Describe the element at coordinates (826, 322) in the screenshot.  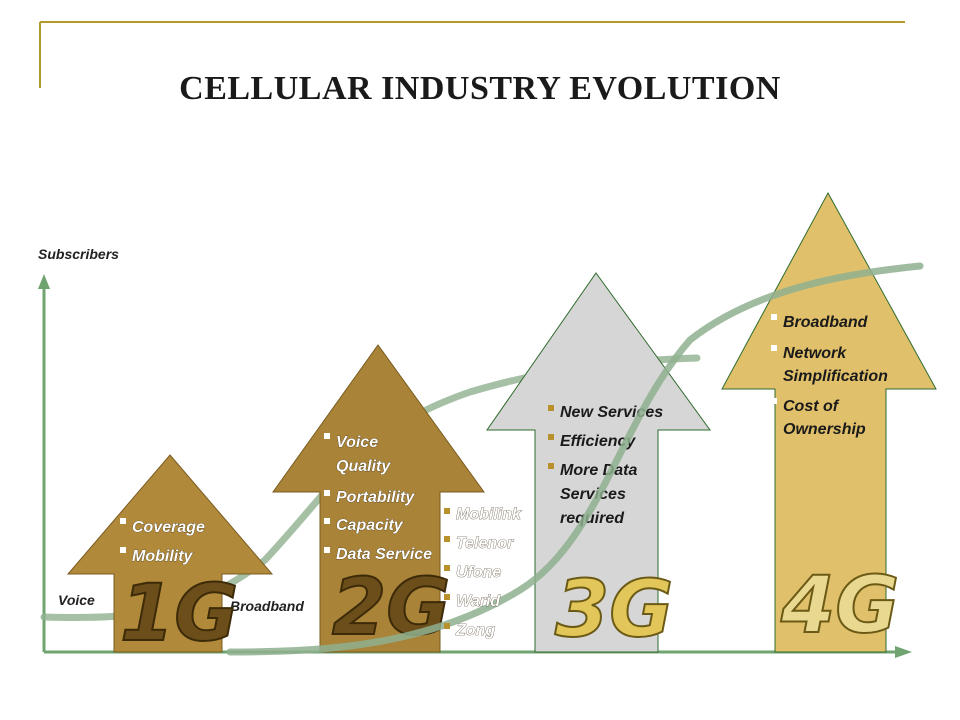
I see `bullet-4g-0: Broadband` at that location.